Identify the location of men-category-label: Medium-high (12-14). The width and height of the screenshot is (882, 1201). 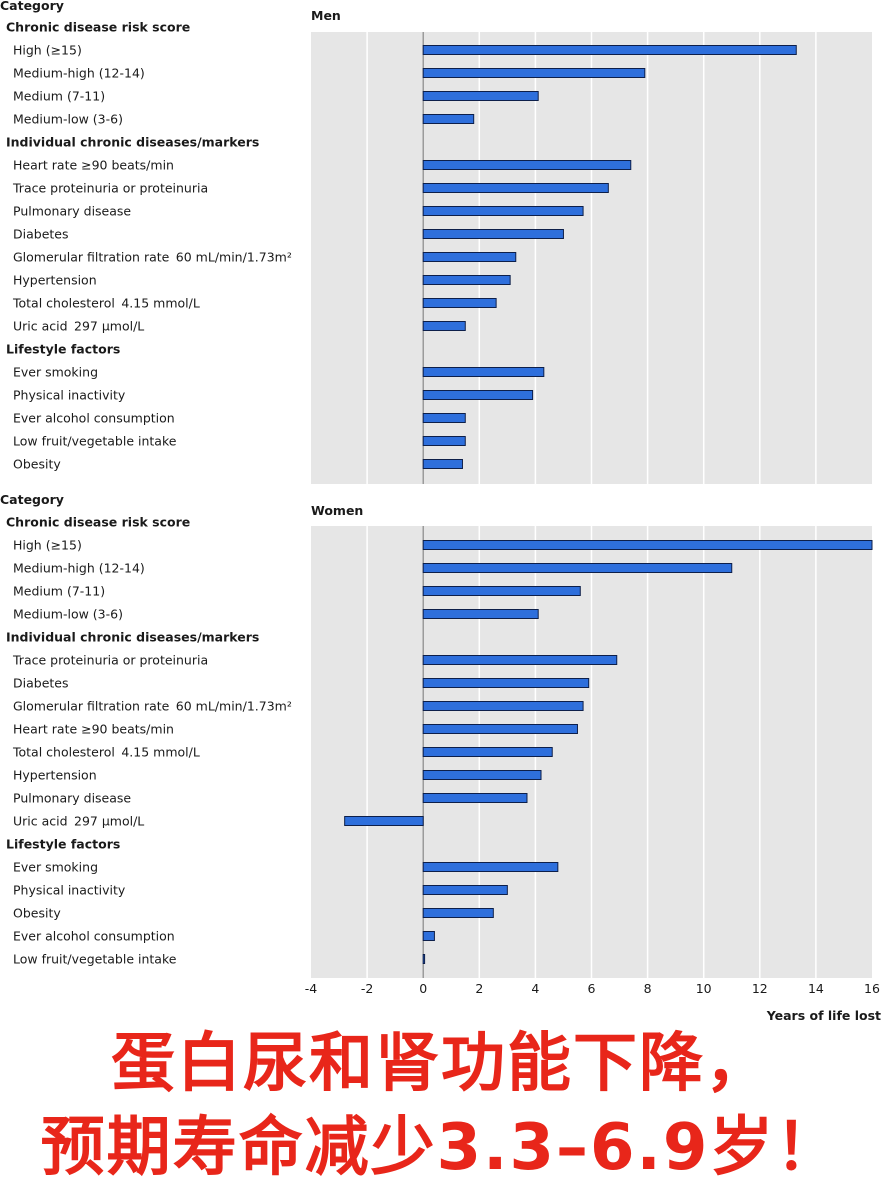
(79, 73).